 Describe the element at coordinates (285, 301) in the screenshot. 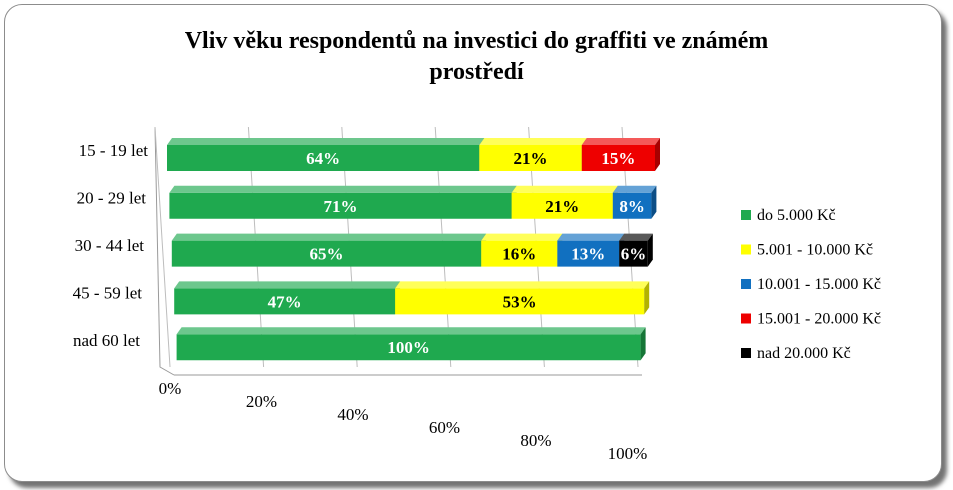

I see `data-label: 47%` at that location.